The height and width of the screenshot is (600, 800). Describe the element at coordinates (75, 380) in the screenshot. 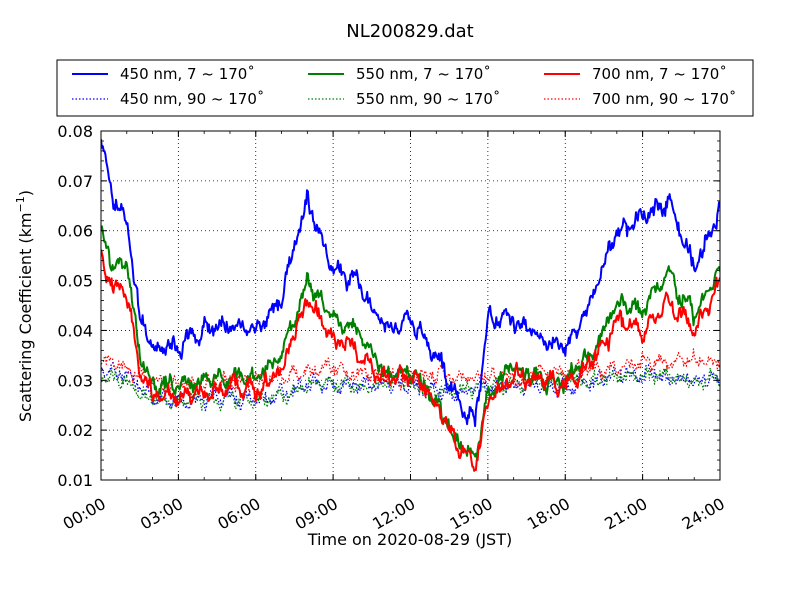

I see `y-tick-label: 0.03` at that location.